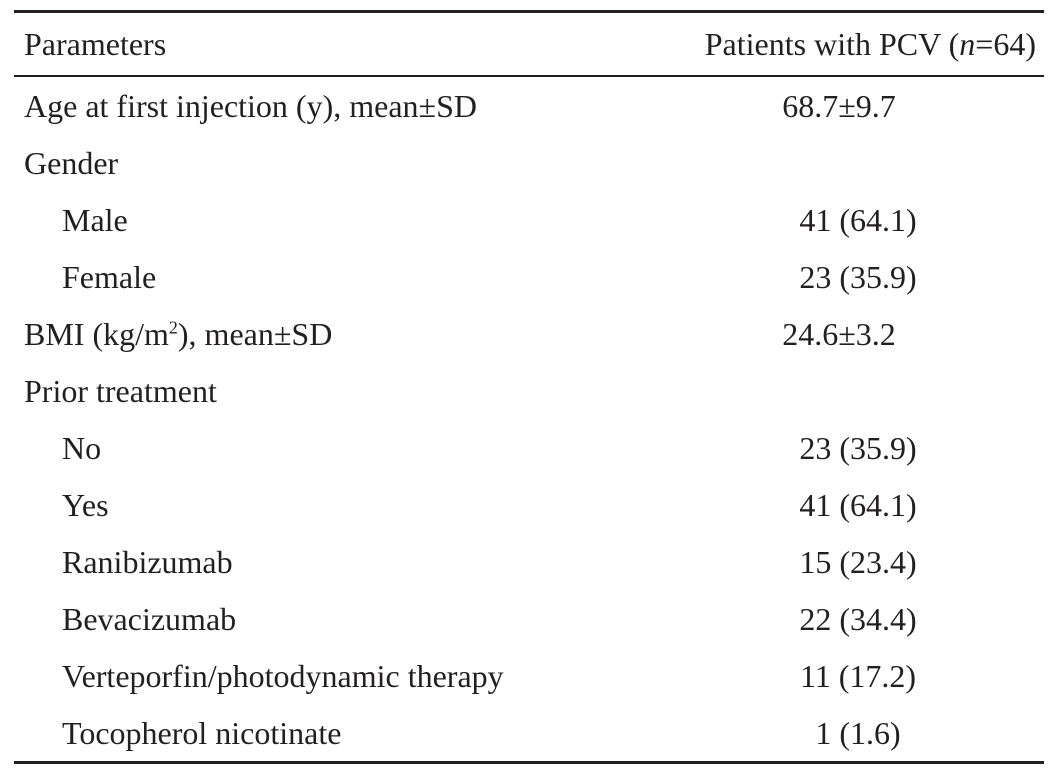  Describe the element at coordinates (529, 44) in the screenshot. I see `table-header-row: Parameters Patients with PCV (n=64)` at that location.